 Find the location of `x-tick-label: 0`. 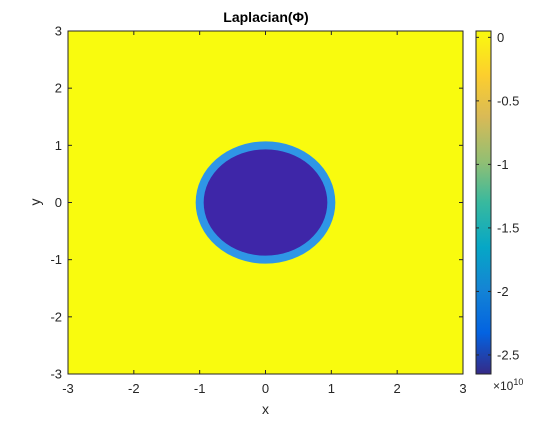

x-tick-label: 0 is located at coordinates (265, 388).